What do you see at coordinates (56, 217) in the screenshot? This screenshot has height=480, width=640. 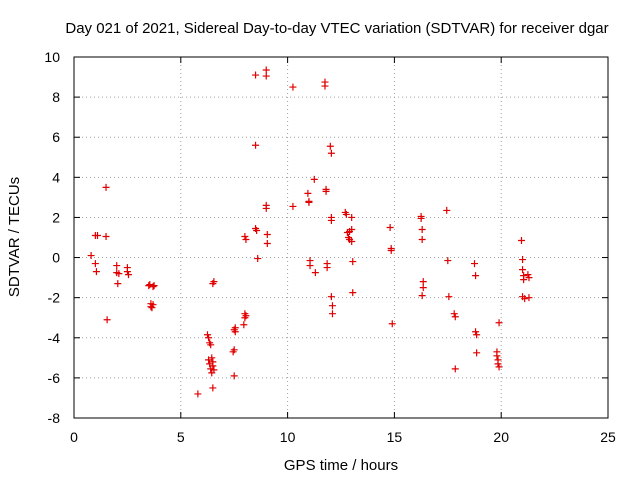 I see `y-tick-label: 2` at bounding box center [56, 217].